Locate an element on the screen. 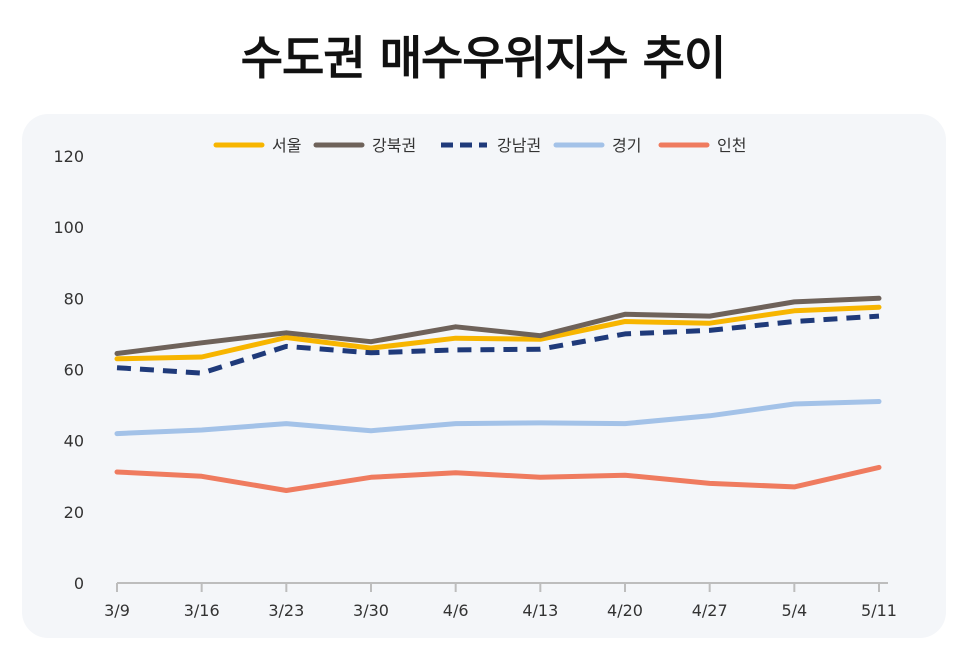 This screenshot has width=966, height=669. y-tick-label: 80 is located at coordinates (74, 298).